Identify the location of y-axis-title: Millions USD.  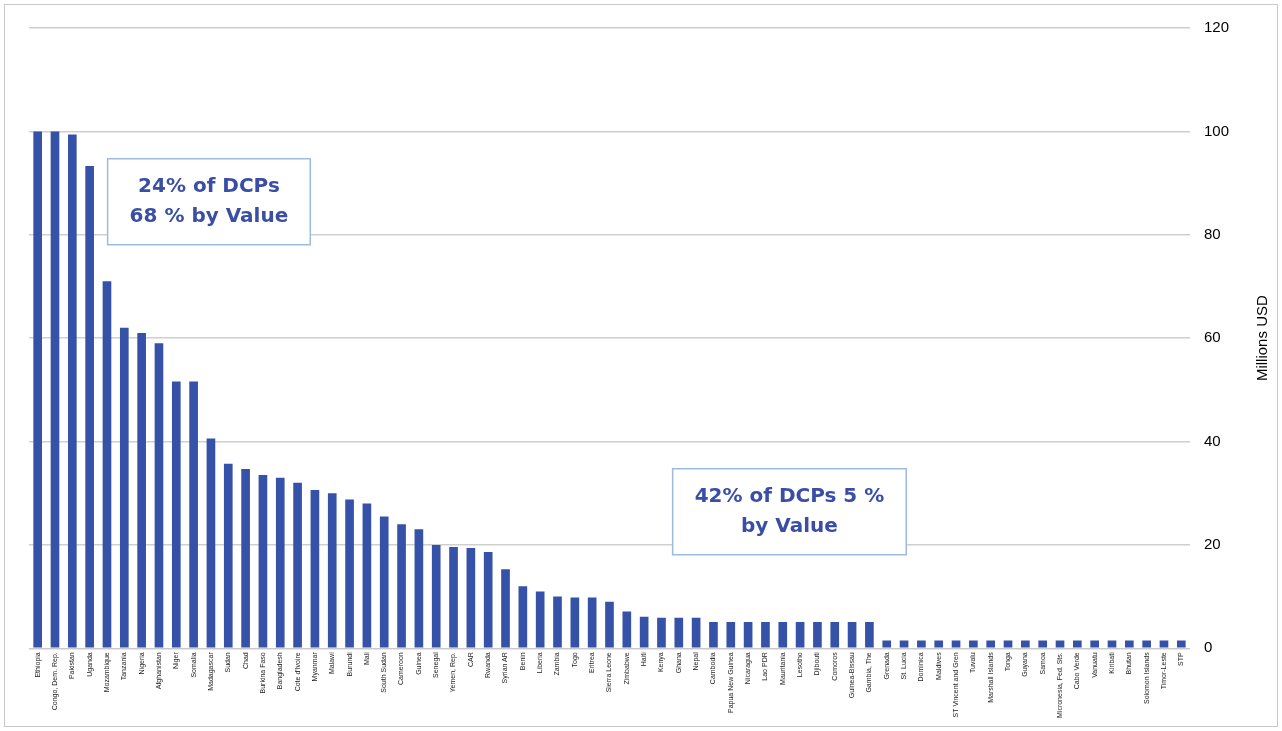
(1262, 338).